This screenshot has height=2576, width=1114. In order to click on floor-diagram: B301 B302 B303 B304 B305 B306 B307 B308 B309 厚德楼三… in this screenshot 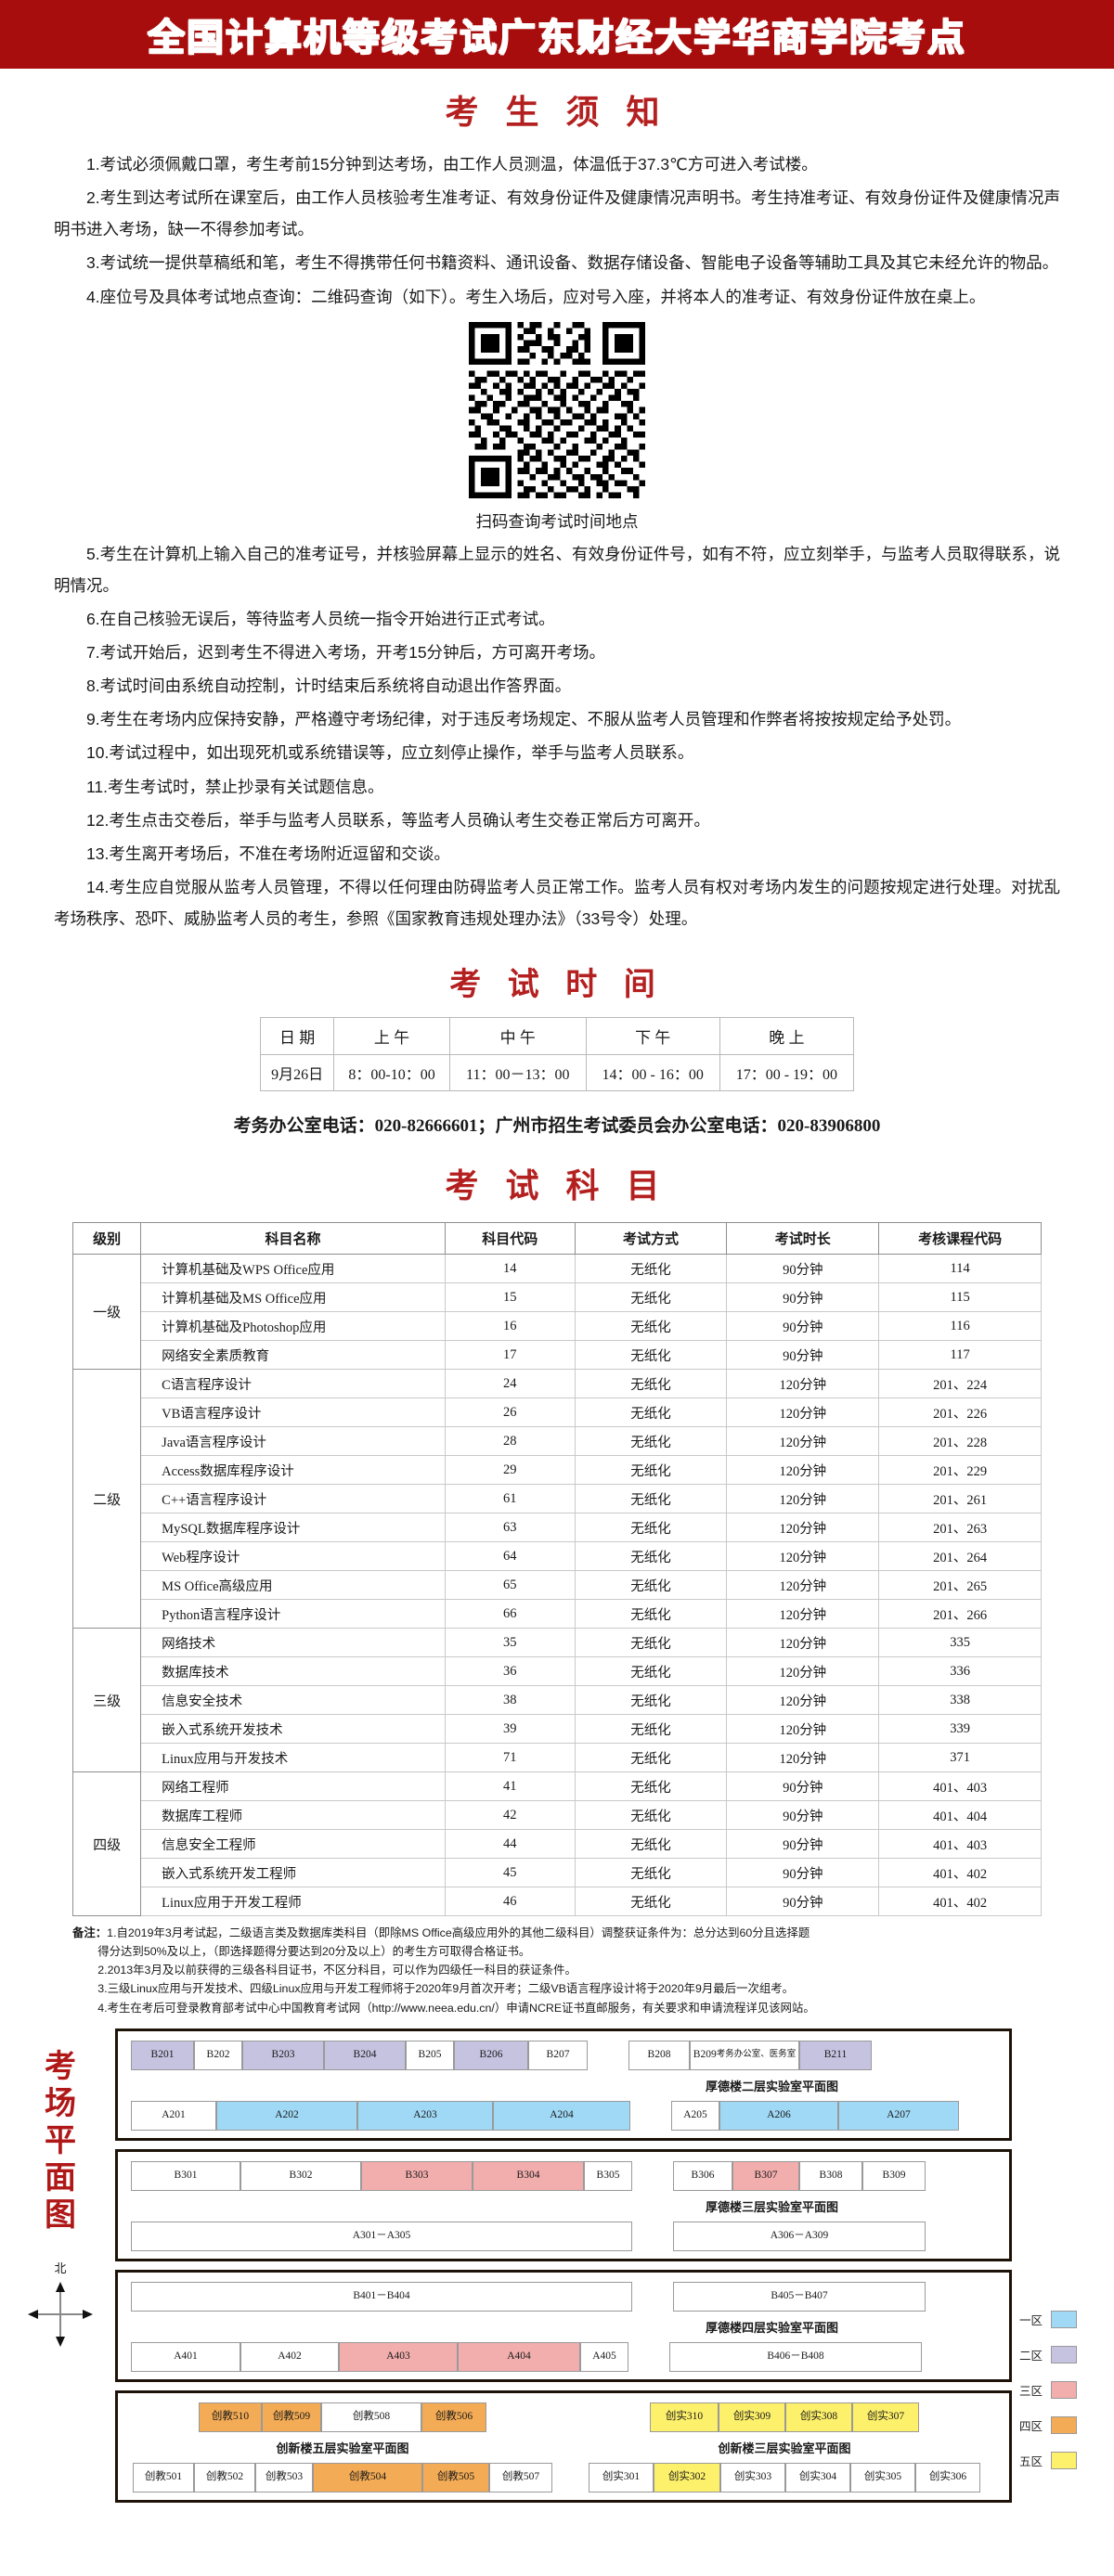, I will do `click(563, 2205)`.